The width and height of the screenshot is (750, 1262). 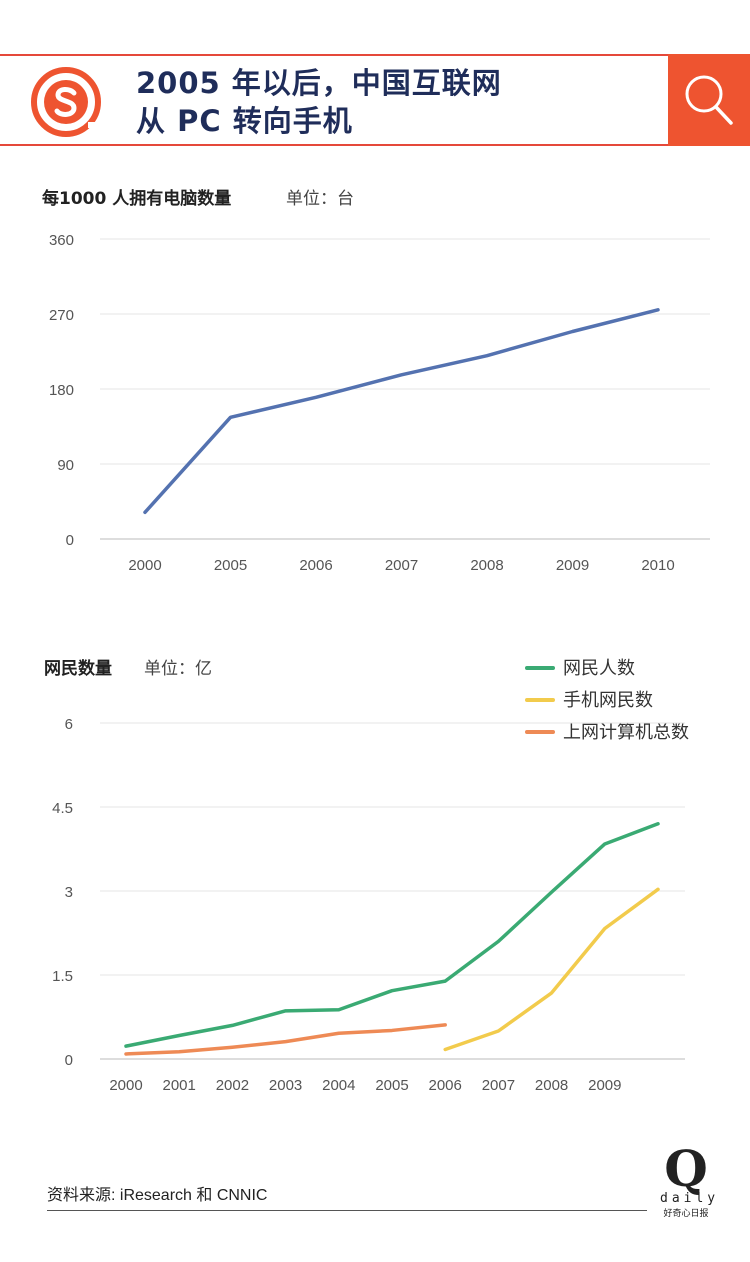 I want to click on chart1-xtick: 2009, so click(x=572, y=565).